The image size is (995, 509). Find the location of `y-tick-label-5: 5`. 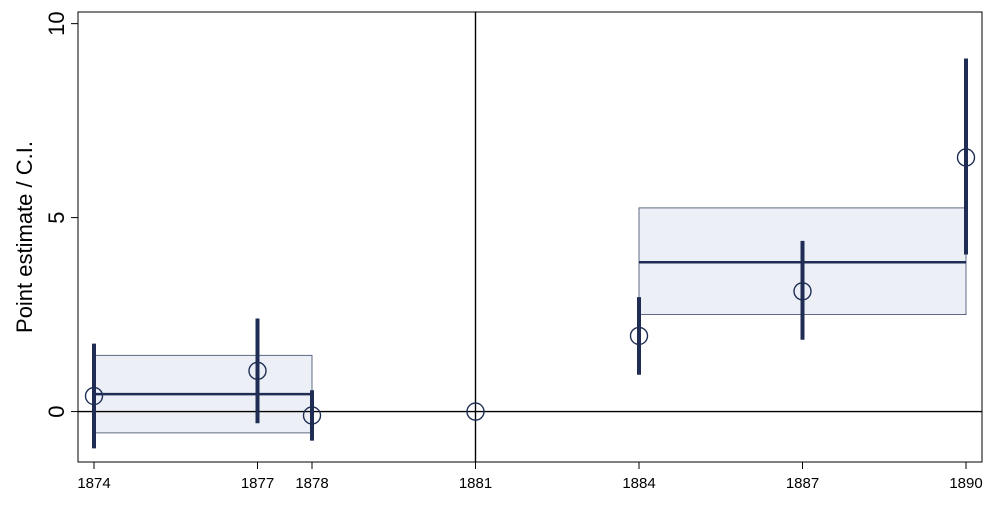

y-tick-label-5: 5 is located at coordinates (56, 217).